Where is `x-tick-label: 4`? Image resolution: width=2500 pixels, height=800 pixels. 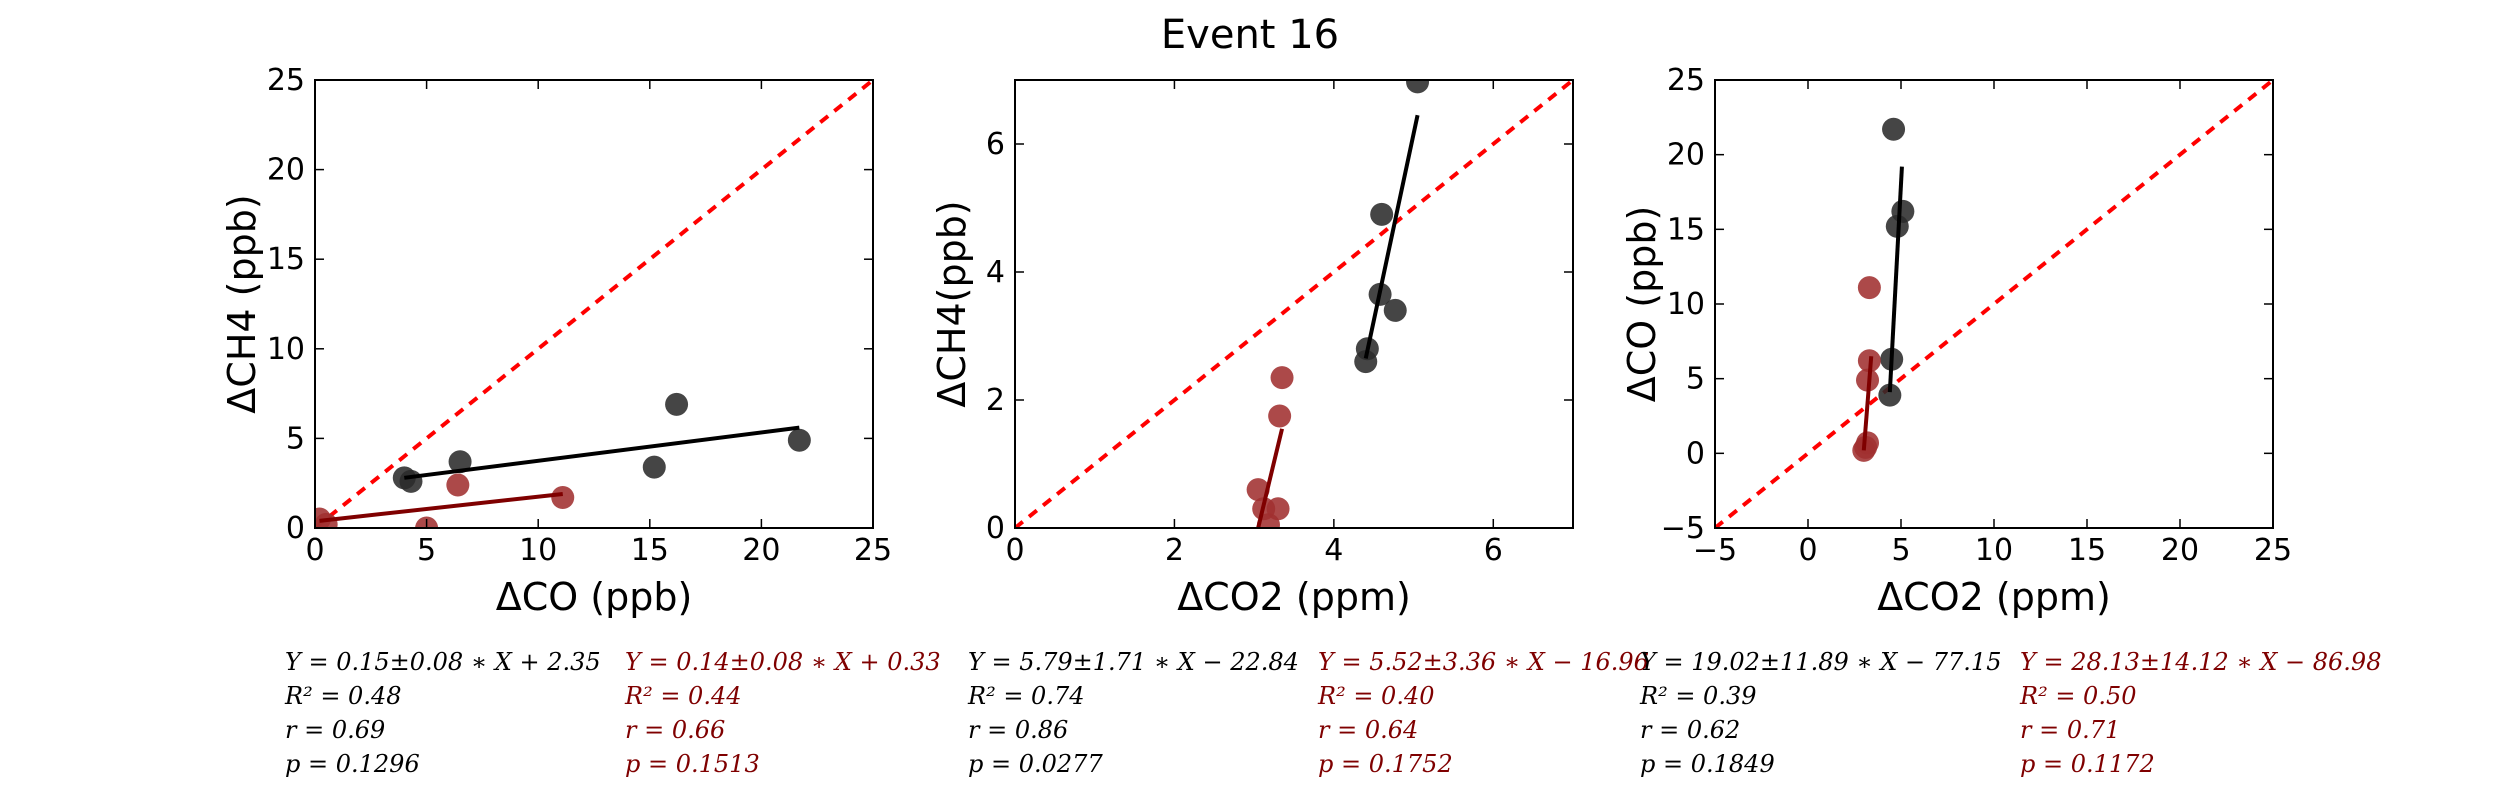 x-tick-label: 4 is located at coordinates (1333, 550).